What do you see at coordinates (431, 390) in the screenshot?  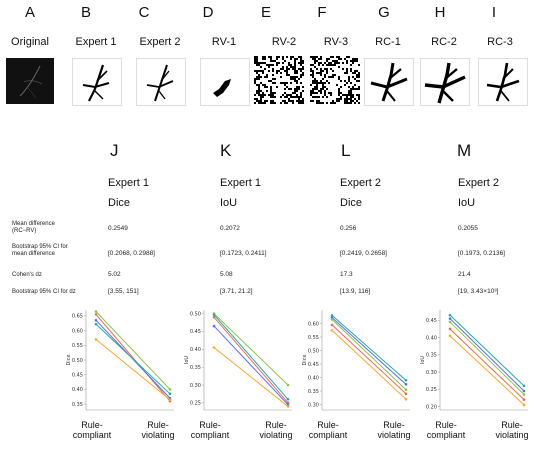 I see `y-tick-label: 0.25` at bounding box center [431, 390].